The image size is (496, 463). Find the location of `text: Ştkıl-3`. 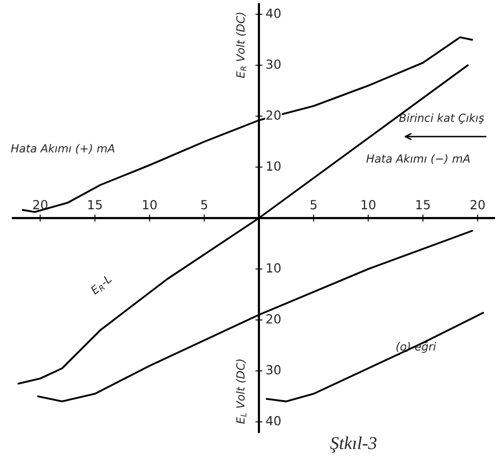

text: Ştkıl-3 is located at coordinates (353, 444).